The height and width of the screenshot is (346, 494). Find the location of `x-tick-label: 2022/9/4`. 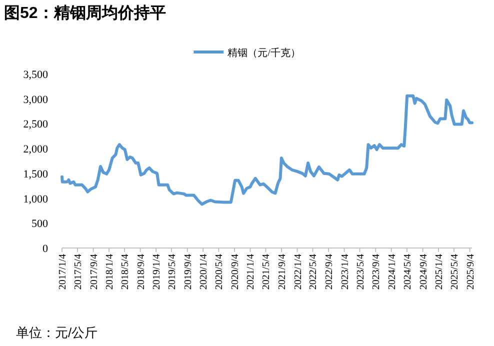

x-tick-label: 2022/9/4 is located at coordinates (330, 272).